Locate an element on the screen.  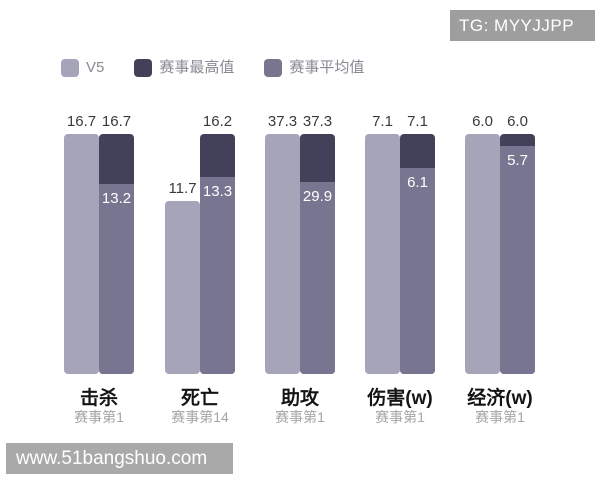
tg-badge-text: TG: MYYJJPP is located at coordinates (517, 25).